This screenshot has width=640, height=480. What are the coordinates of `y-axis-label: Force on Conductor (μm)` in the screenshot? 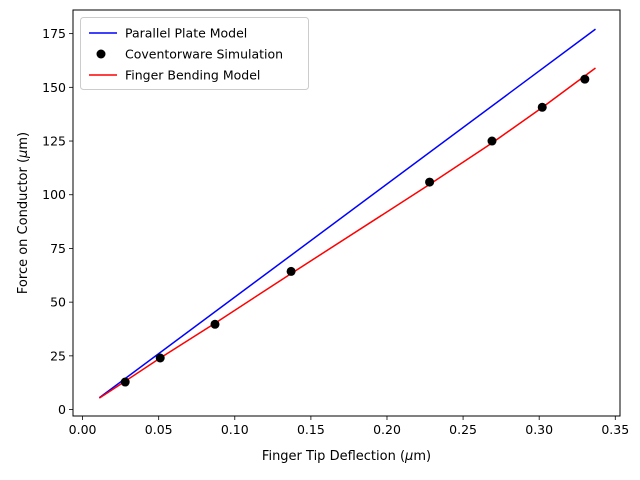 It's located at (23, 213).